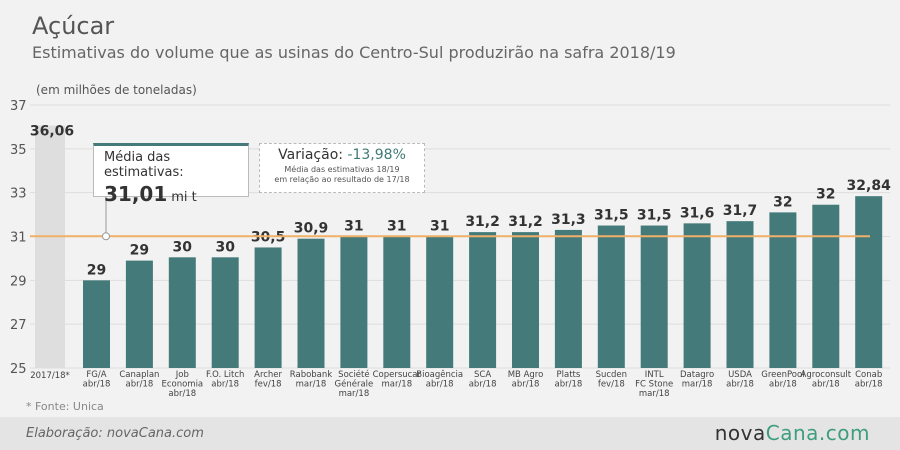 The height and width of the screenshot is (450, 900). What do you see at coordinates (73, 26) in the screenshot?
I see `chart-title: Açúcar` at bounding box center [73, 26].